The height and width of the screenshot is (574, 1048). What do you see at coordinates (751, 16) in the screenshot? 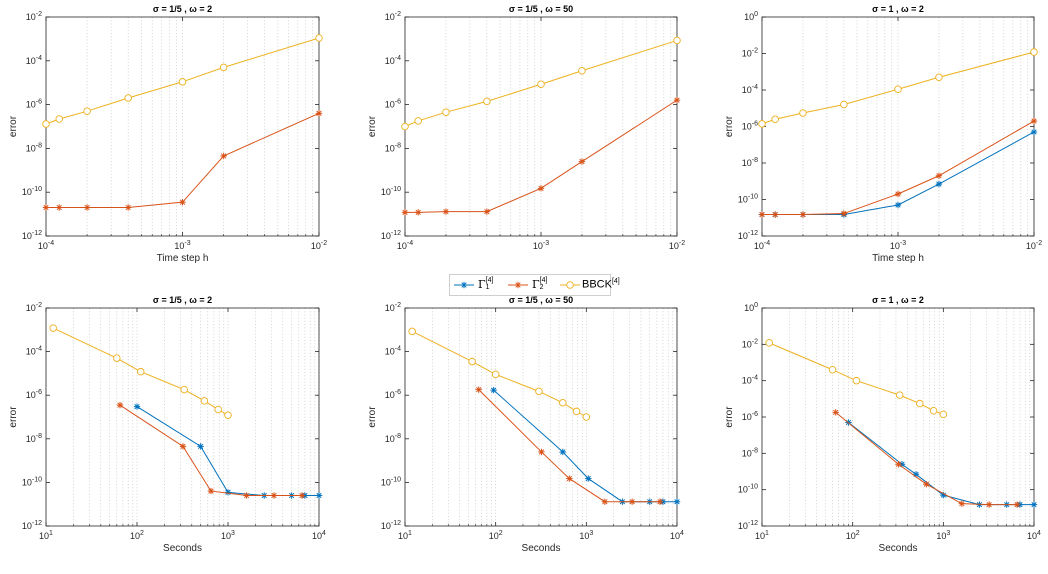
I see `y-tick-label: 10⁰` at bounding box center [751, 16].